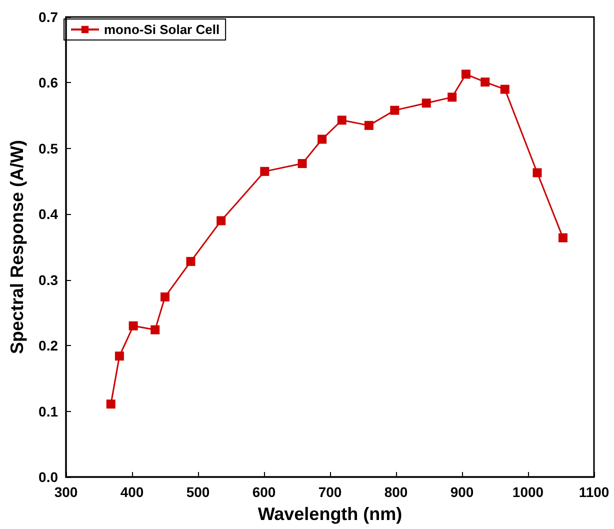  Describe the element at coordinates (48, 214) in the screenshot. I see `y-tick-label: 0.4` at that location.